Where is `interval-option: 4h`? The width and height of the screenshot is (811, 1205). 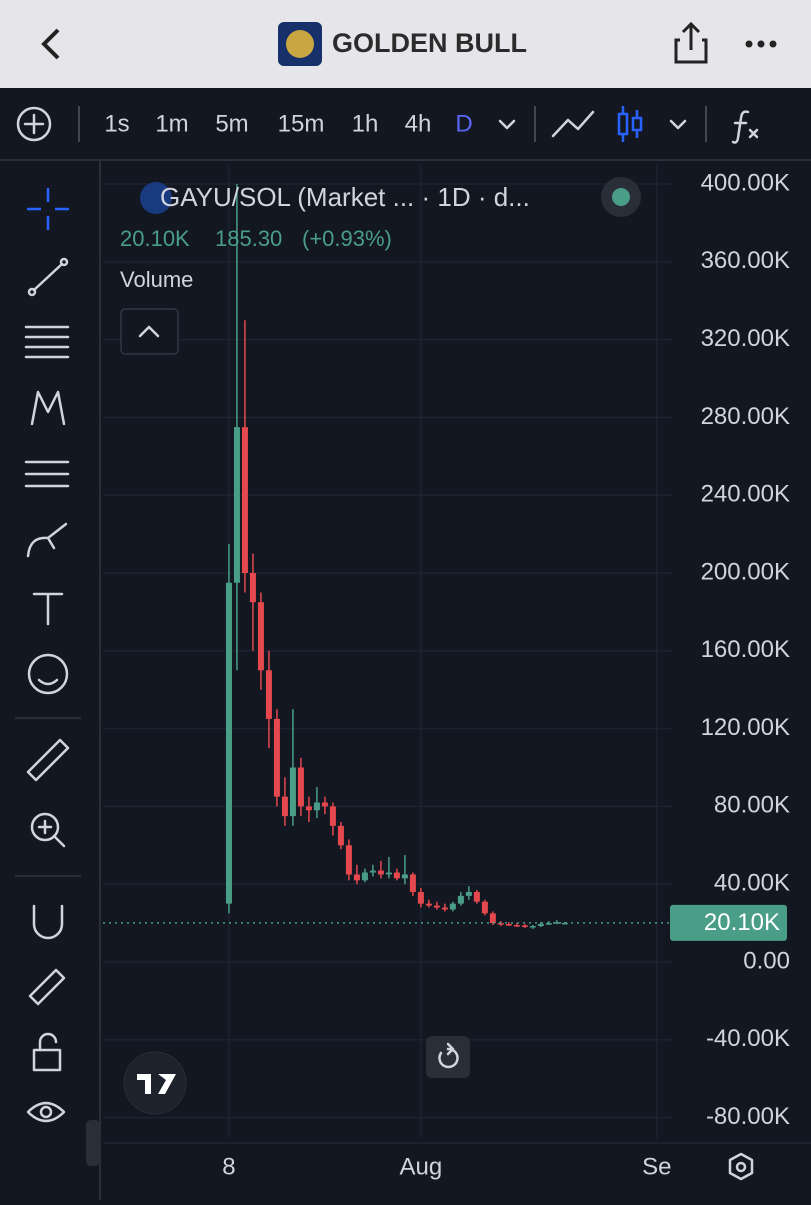 interval-option: 4h is located at coordinates (418, 123).